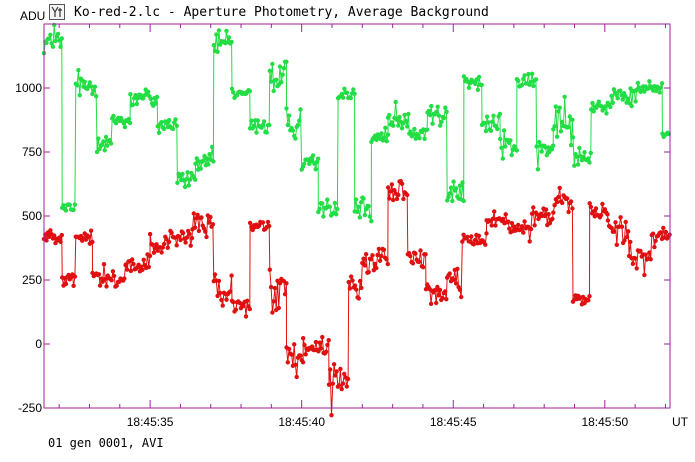 The image size is (695, 462). What do you see at coordinates (57, 12) in the screenshot?
I see `lightcurve-app-icon` at bounding box center [57, 12].